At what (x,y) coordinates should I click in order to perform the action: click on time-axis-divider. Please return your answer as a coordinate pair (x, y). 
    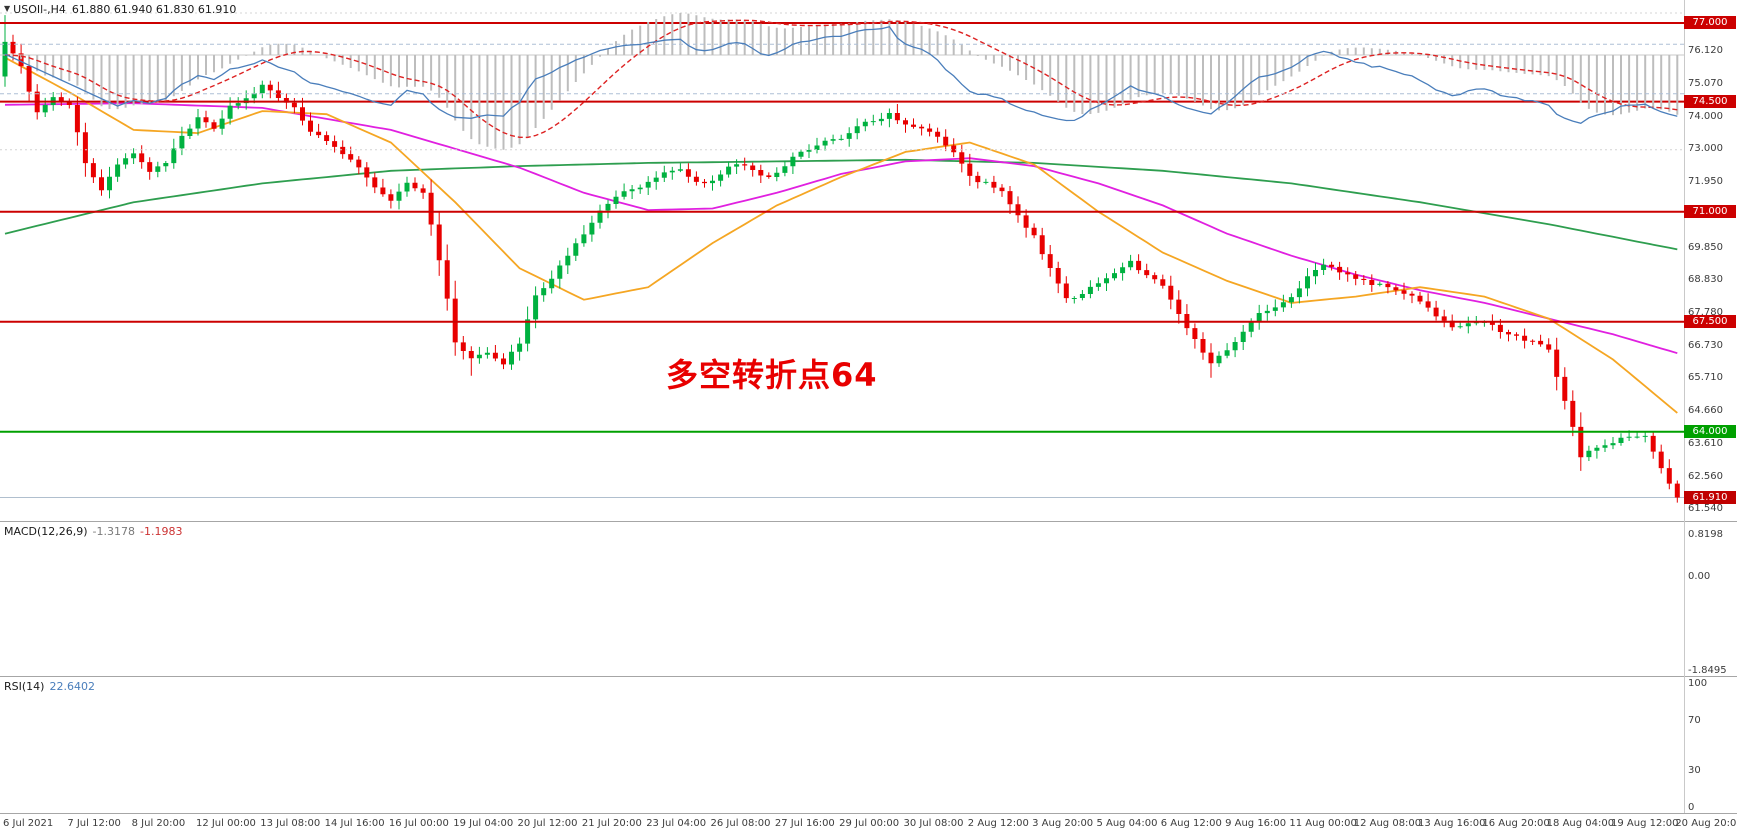
    Looking at the image, I should click on (868, 813).